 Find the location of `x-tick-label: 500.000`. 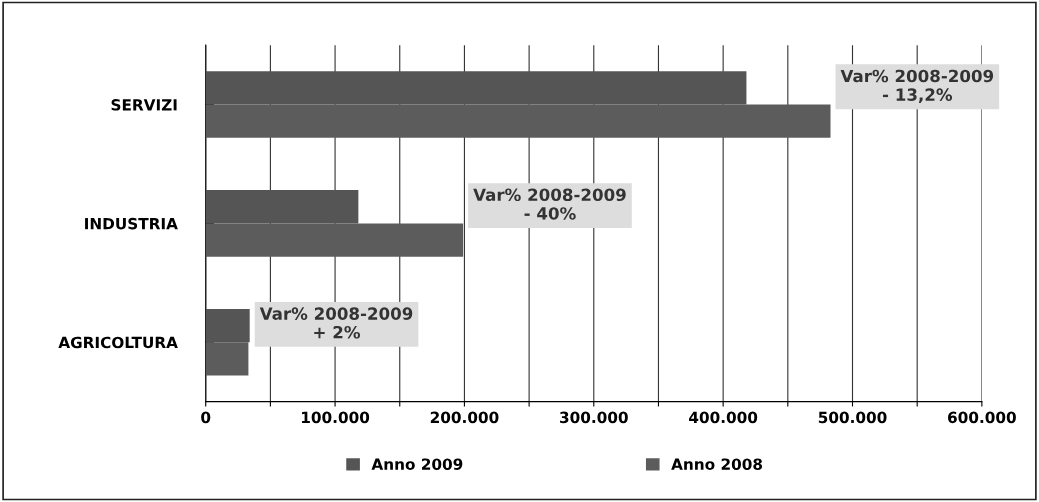

x-tick-label: 500.000 is located at coordinates (852, 417).